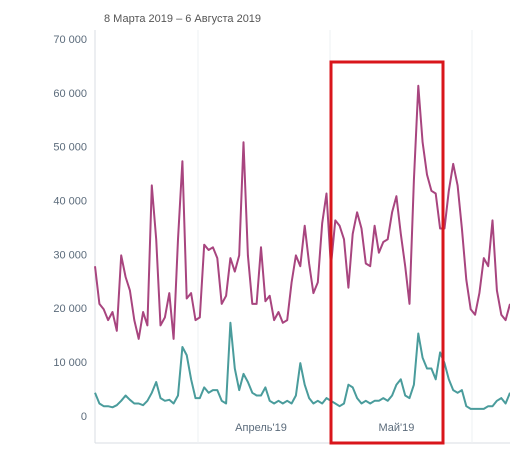 This screenshot has width=510, height=457. I want to click on y-tick-label: 50 000, so click(70, 148).